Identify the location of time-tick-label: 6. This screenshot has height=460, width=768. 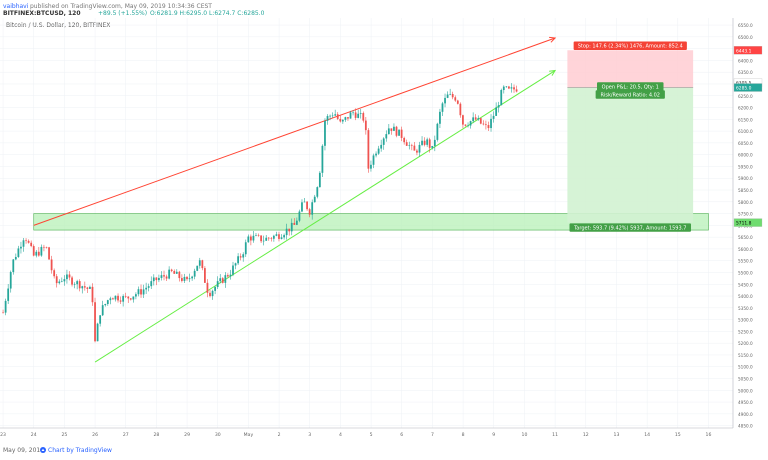
(401, 435).